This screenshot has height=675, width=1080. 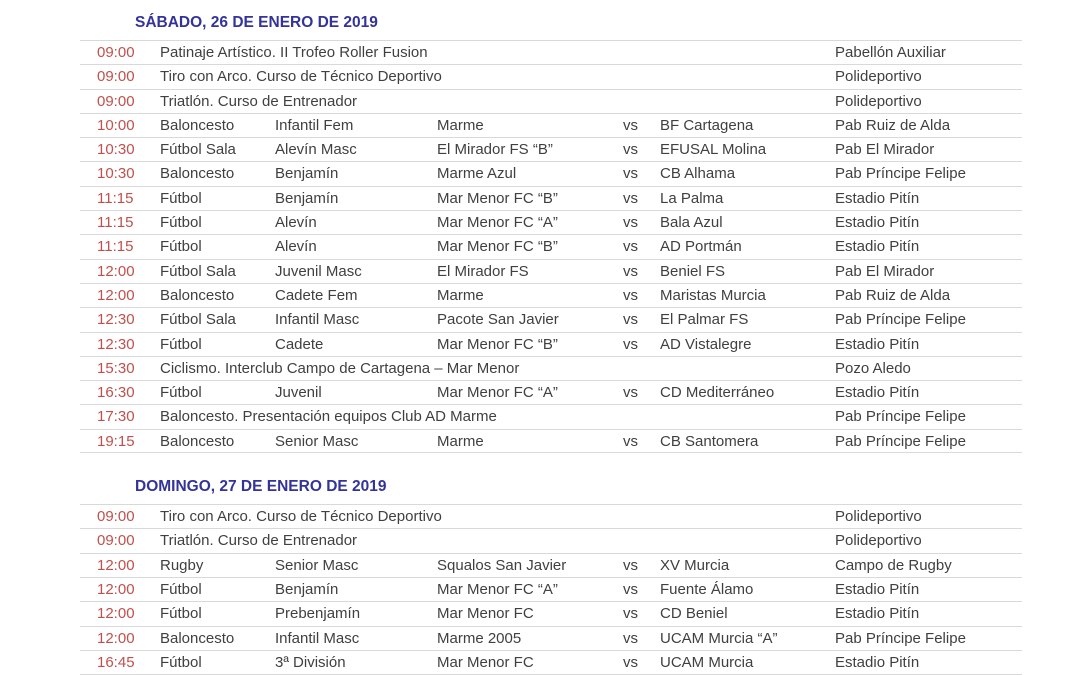 What do you see at coordinates (502, 565) in the screenshot?
I see `match-home-team: Squalos San Javier` at bounding box center [502, 565].